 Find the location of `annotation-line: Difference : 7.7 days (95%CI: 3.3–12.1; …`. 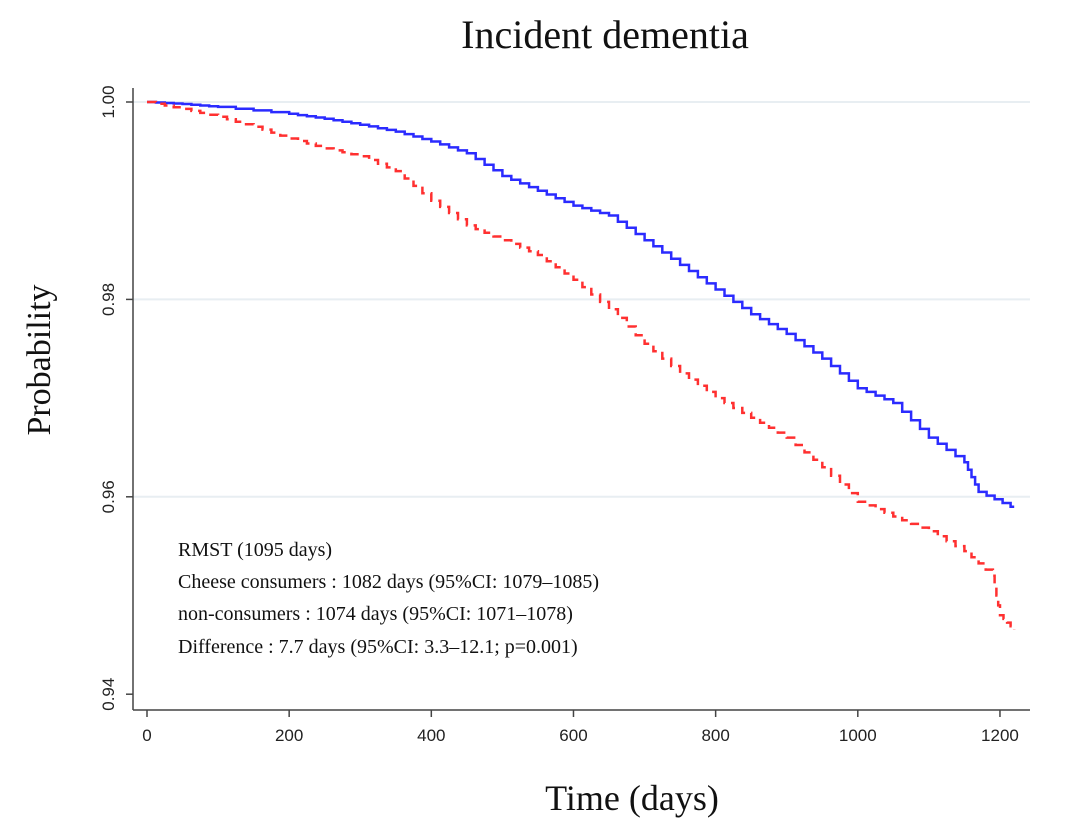

annotation-line: Difference : 7.7 days (95%CI: 3.3–12.1; … is located at coordinates (378, 647).